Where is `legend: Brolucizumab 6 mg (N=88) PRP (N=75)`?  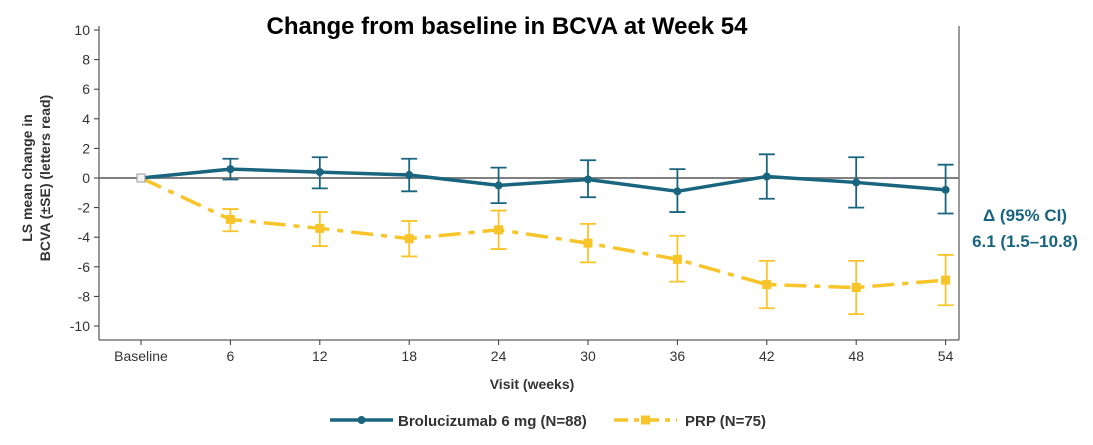
legend: Brolucizumab 6 mg (N=88) PRP (N=75) is located at coordinates (548, 421).